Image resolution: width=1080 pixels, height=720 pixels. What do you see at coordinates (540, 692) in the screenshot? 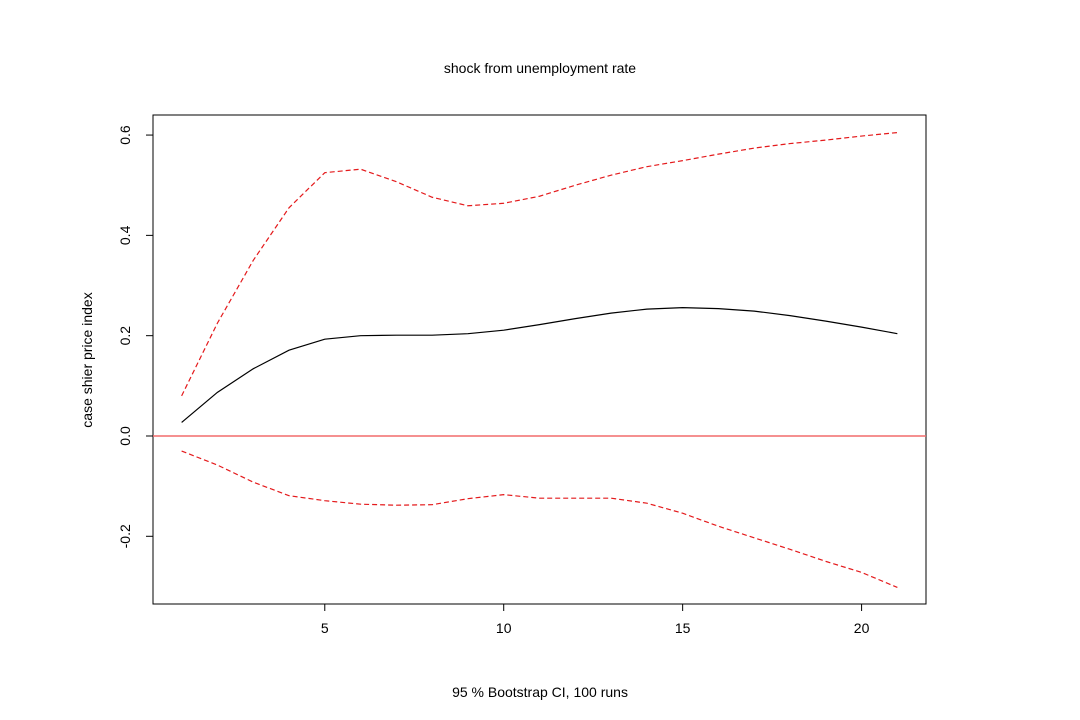
I see `x-axis-label: 95 % Bootstrap CI, 100 runs` at bounding box center [540, 692].